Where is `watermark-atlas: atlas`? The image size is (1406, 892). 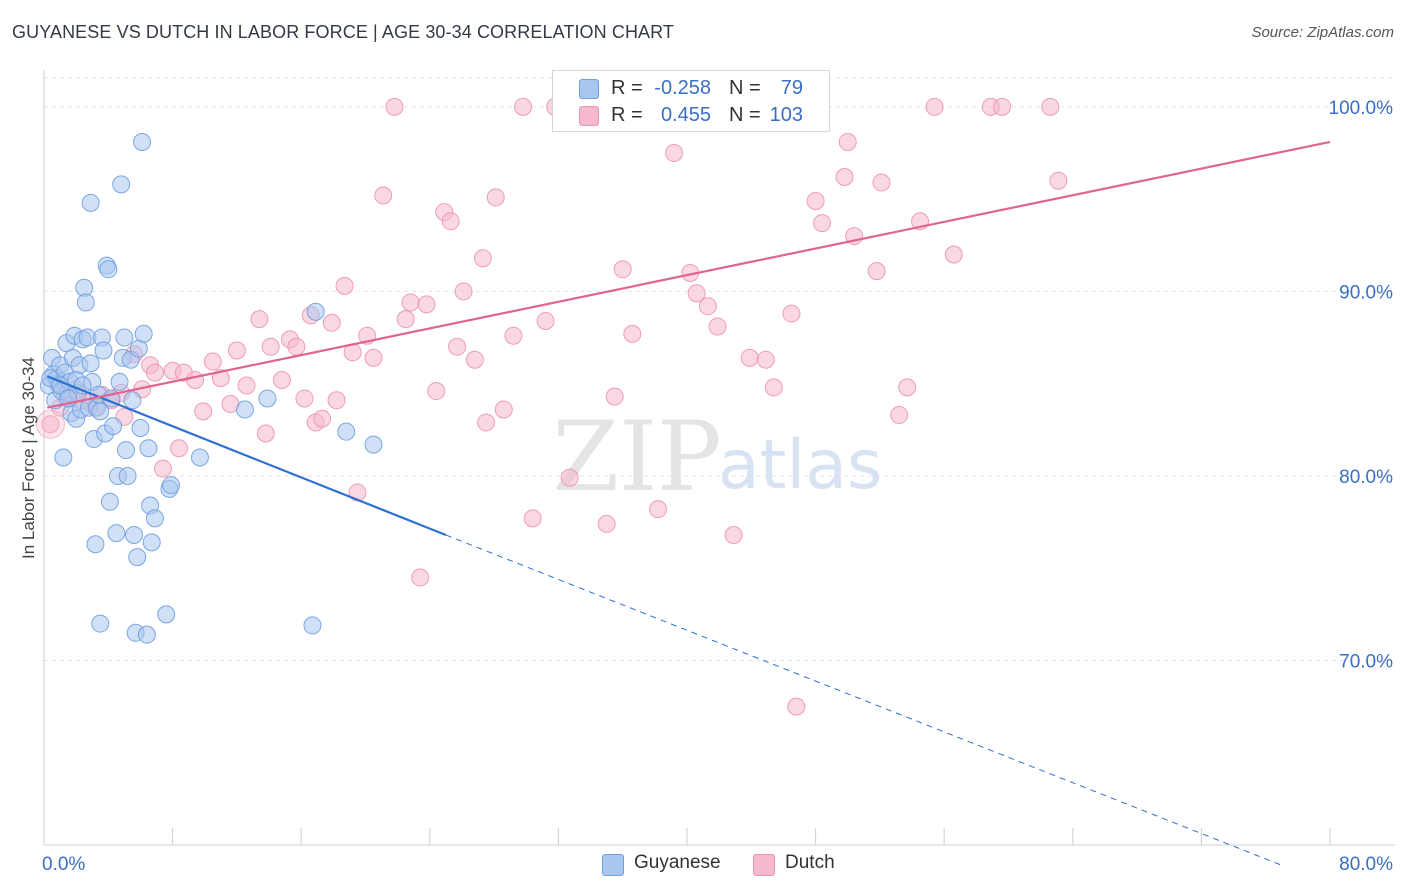
watermark-atlas: atlas is located at coordinates (800, 465).